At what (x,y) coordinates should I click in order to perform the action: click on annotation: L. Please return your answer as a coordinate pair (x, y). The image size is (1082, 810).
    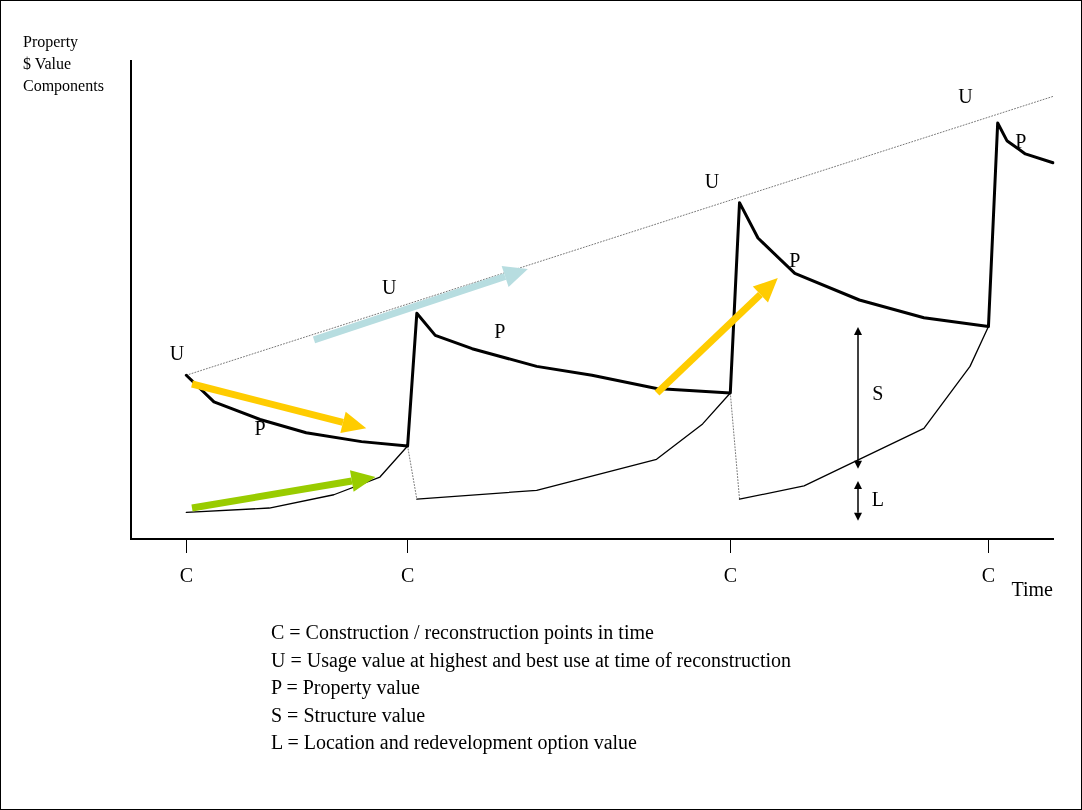
    Looking at the image, I should click on (877, 499).